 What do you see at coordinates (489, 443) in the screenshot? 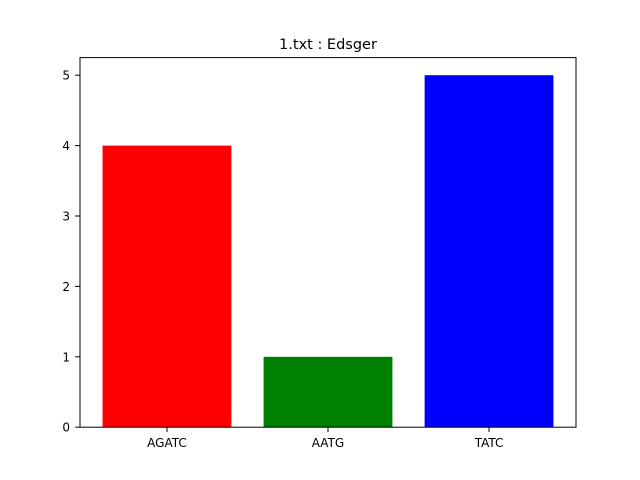
I see `x-tick-label: TATC` at bounding box center [489, 443].